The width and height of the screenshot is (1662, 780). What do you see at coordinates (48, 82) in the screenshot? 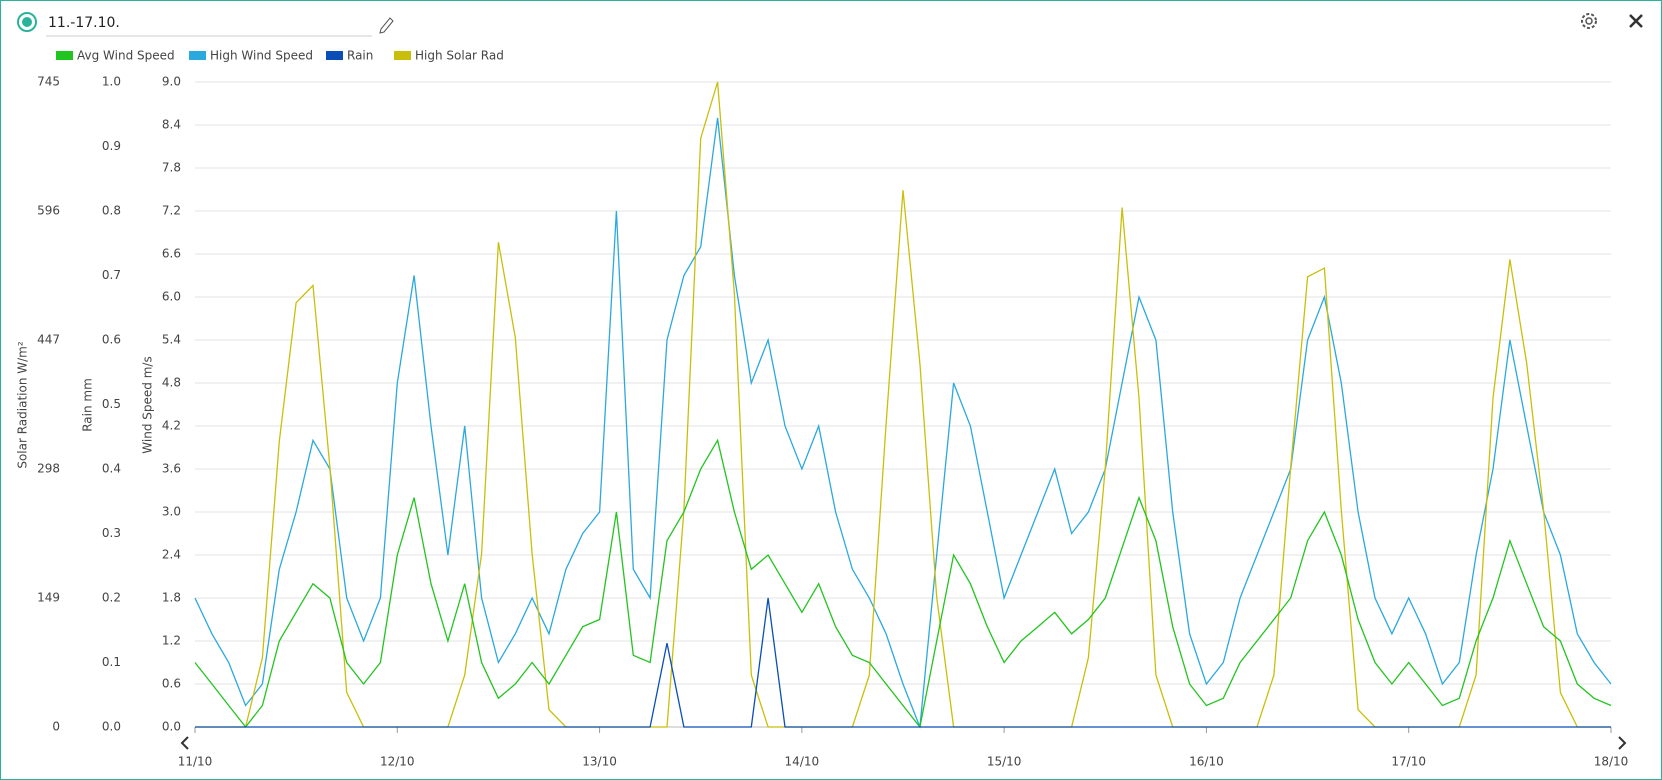
I see `y-tick-label: 745` at bounding box center [48, 82].